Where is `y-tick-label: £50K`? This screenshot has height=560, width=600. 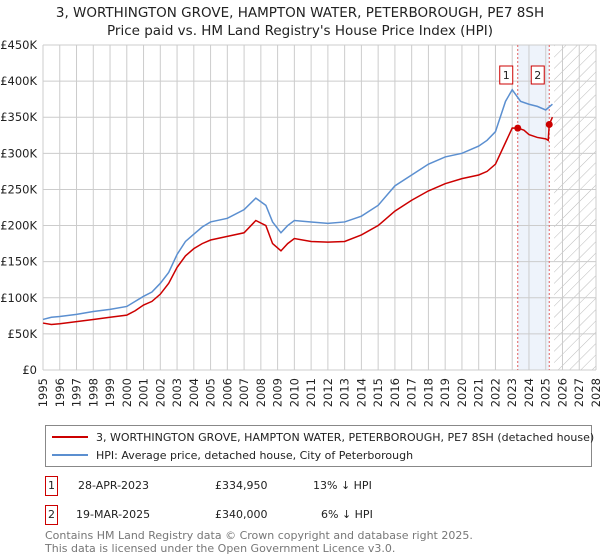
y-tick-label: £50K is located at coordinates (23, 334).